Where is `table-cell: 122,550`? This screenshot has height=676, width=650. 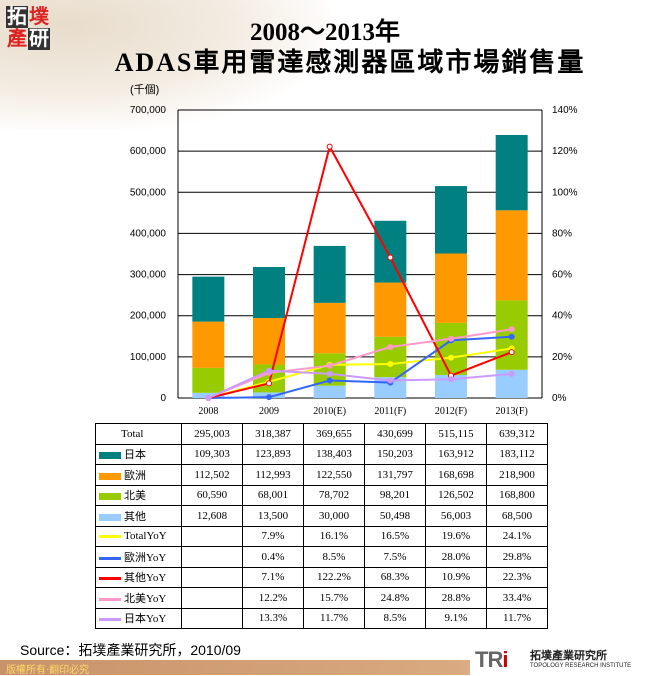
table-cell: 122,550 is located at coordinates (334, 475).